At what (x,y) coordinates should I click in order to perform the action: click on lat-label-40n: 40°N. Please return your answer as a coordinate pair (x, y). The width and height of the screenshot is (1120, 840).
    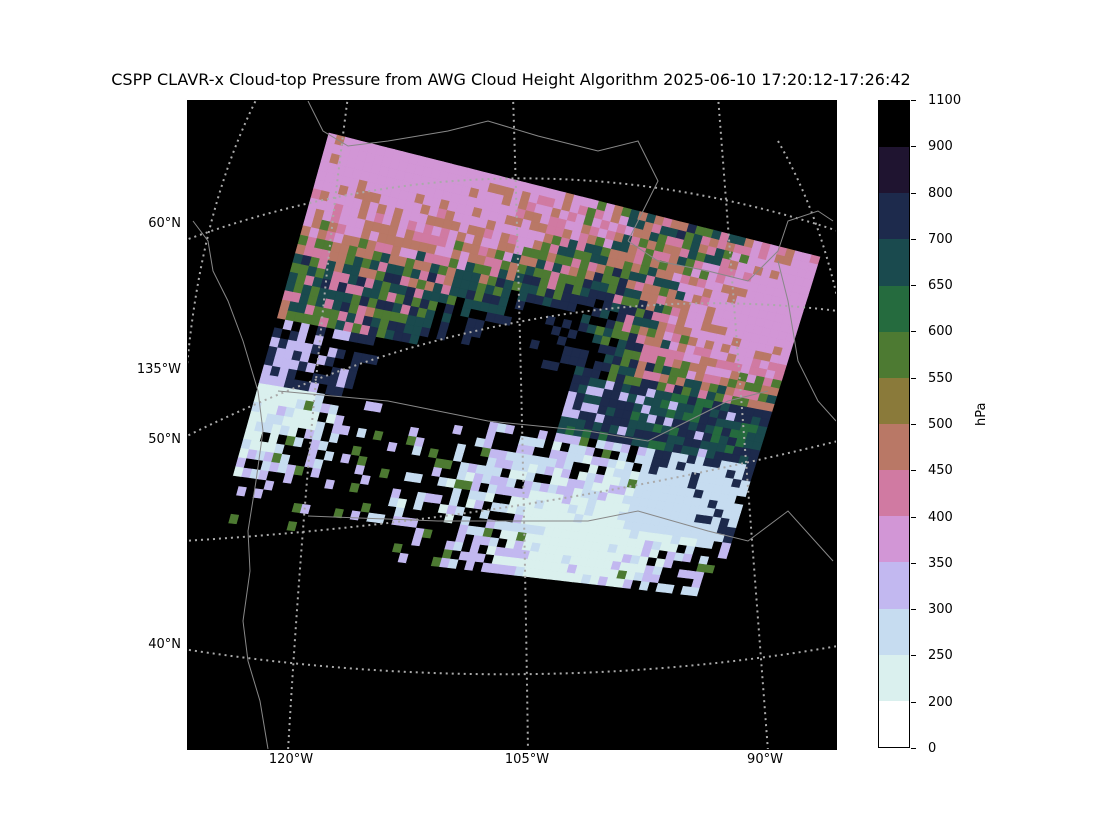
    Looking at the image, I should click on (164, 644).